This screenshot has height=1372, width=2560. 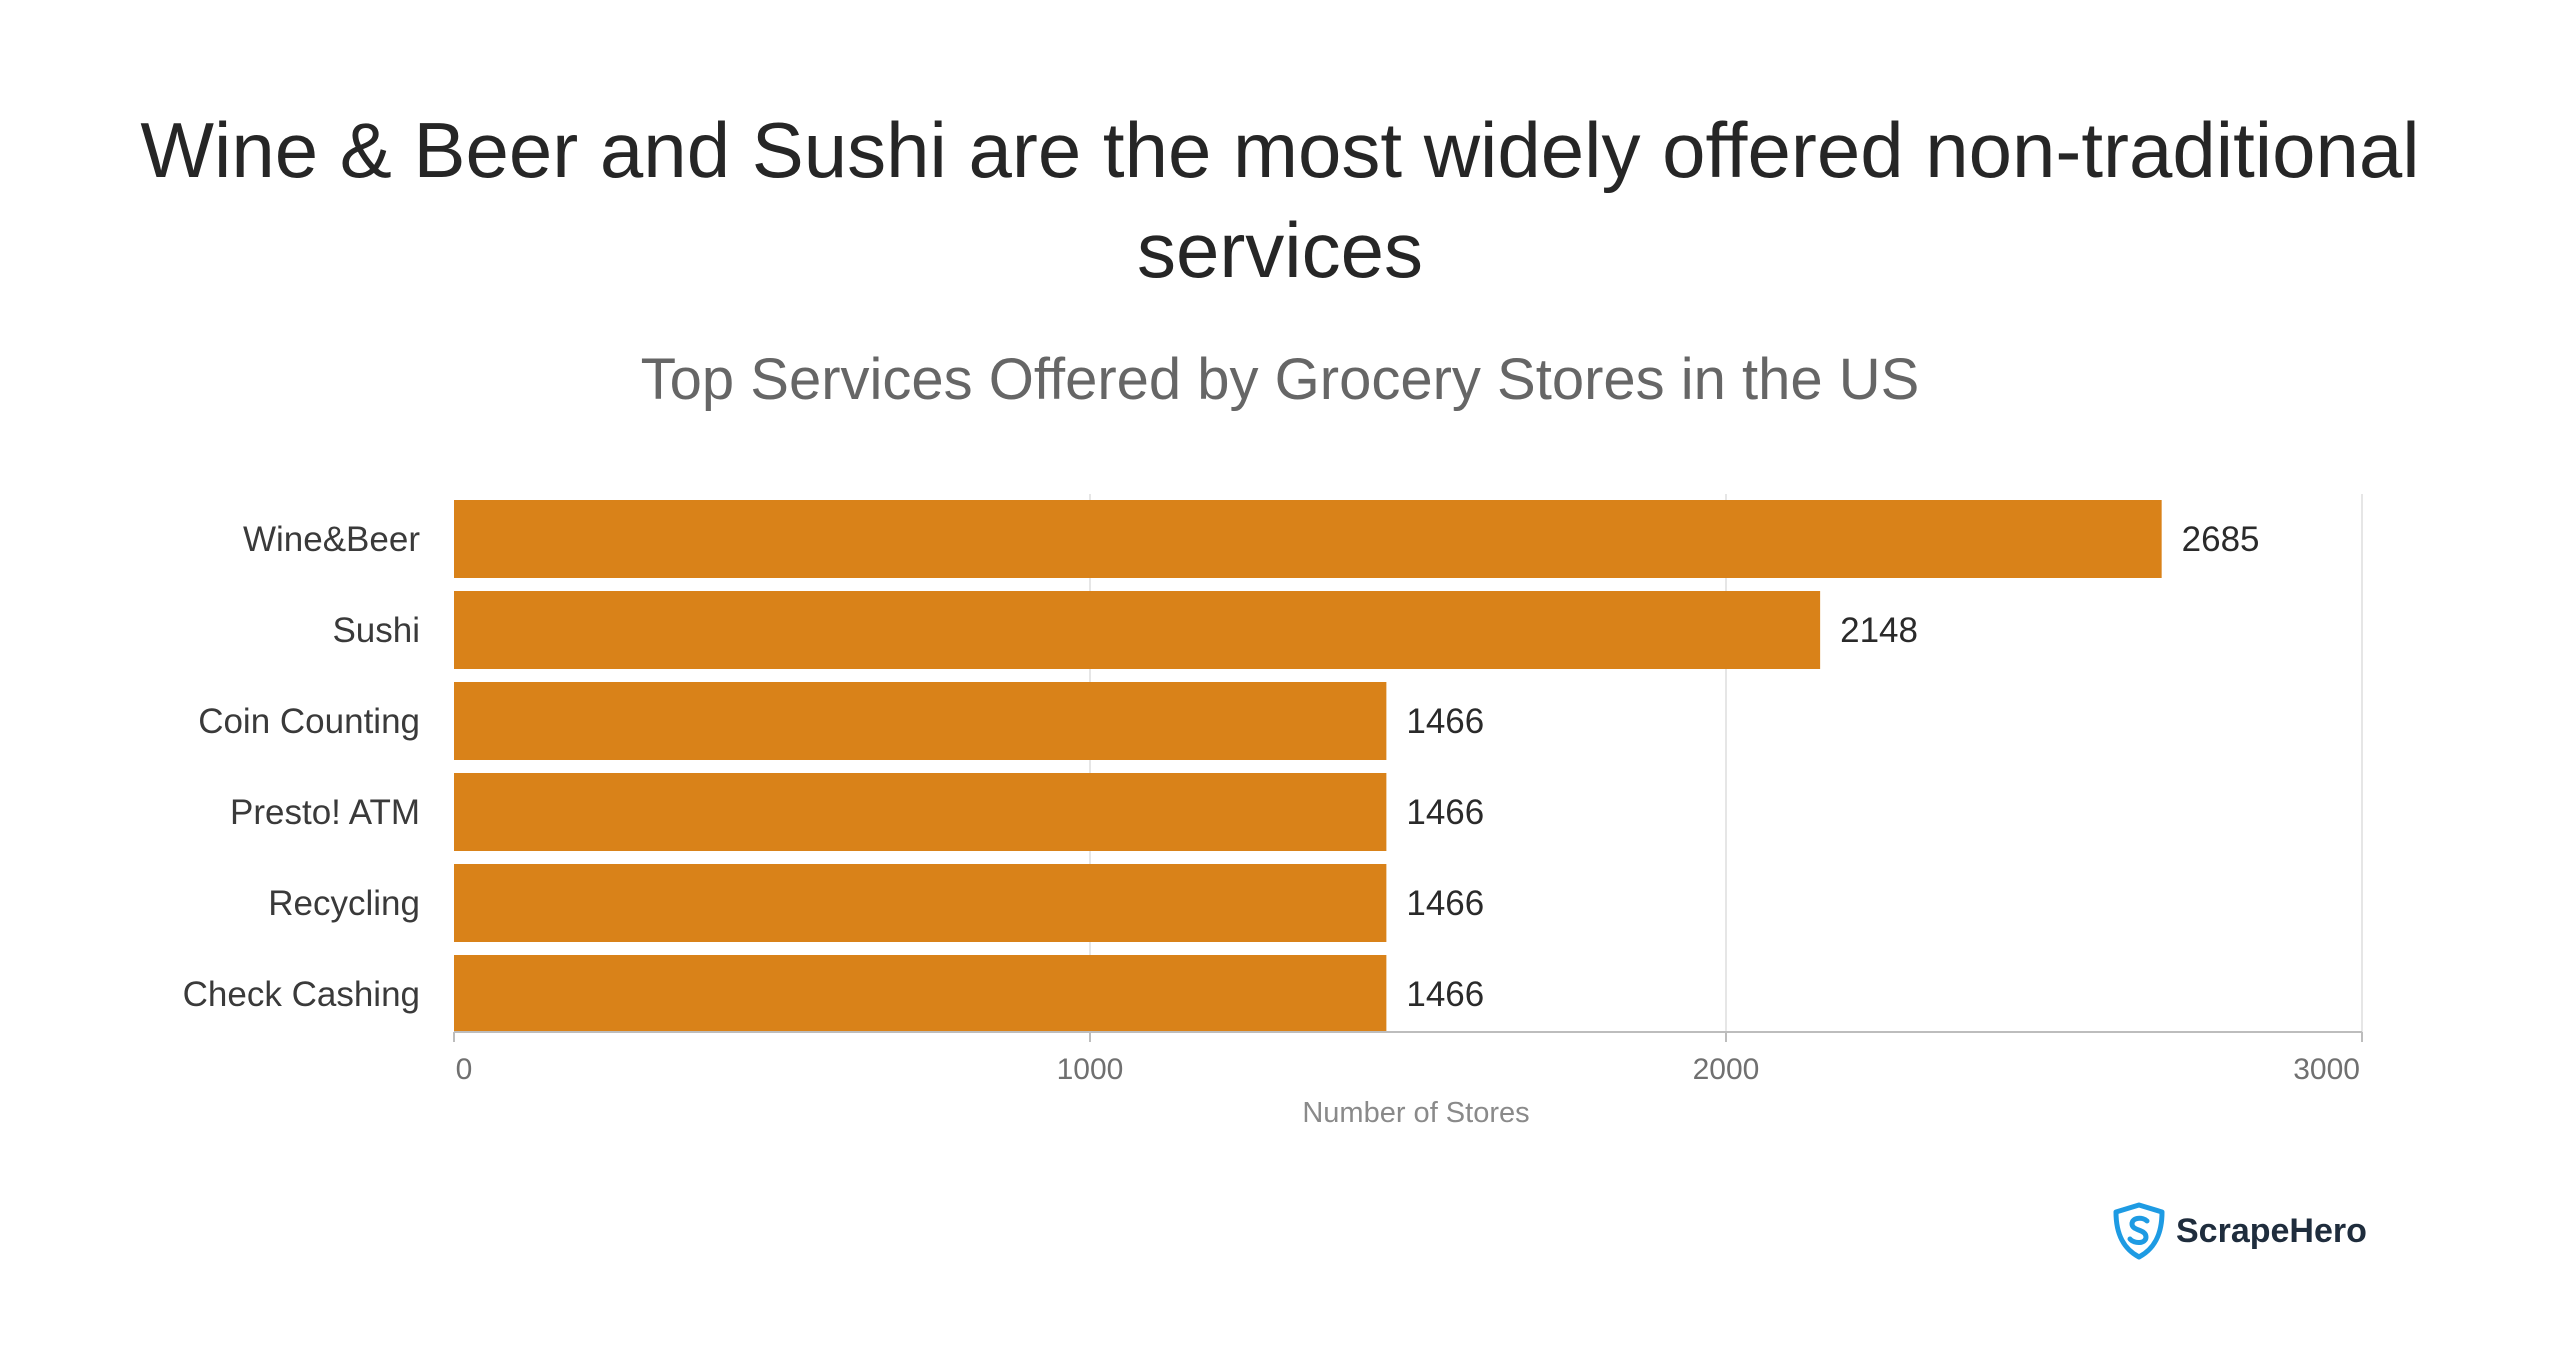 What do you see at coordinates (325, 812) in the screenshot?
I see `category-label: Presto! ATM` at bounding box center [325, 812].